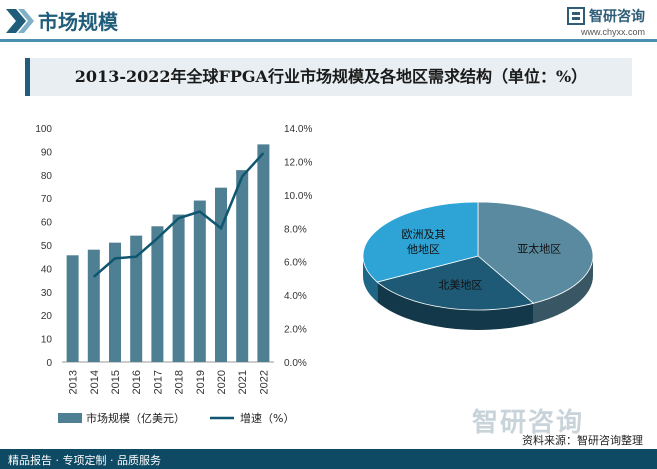  I want to click on y-left-tick-label: 10, so click(47, 340).